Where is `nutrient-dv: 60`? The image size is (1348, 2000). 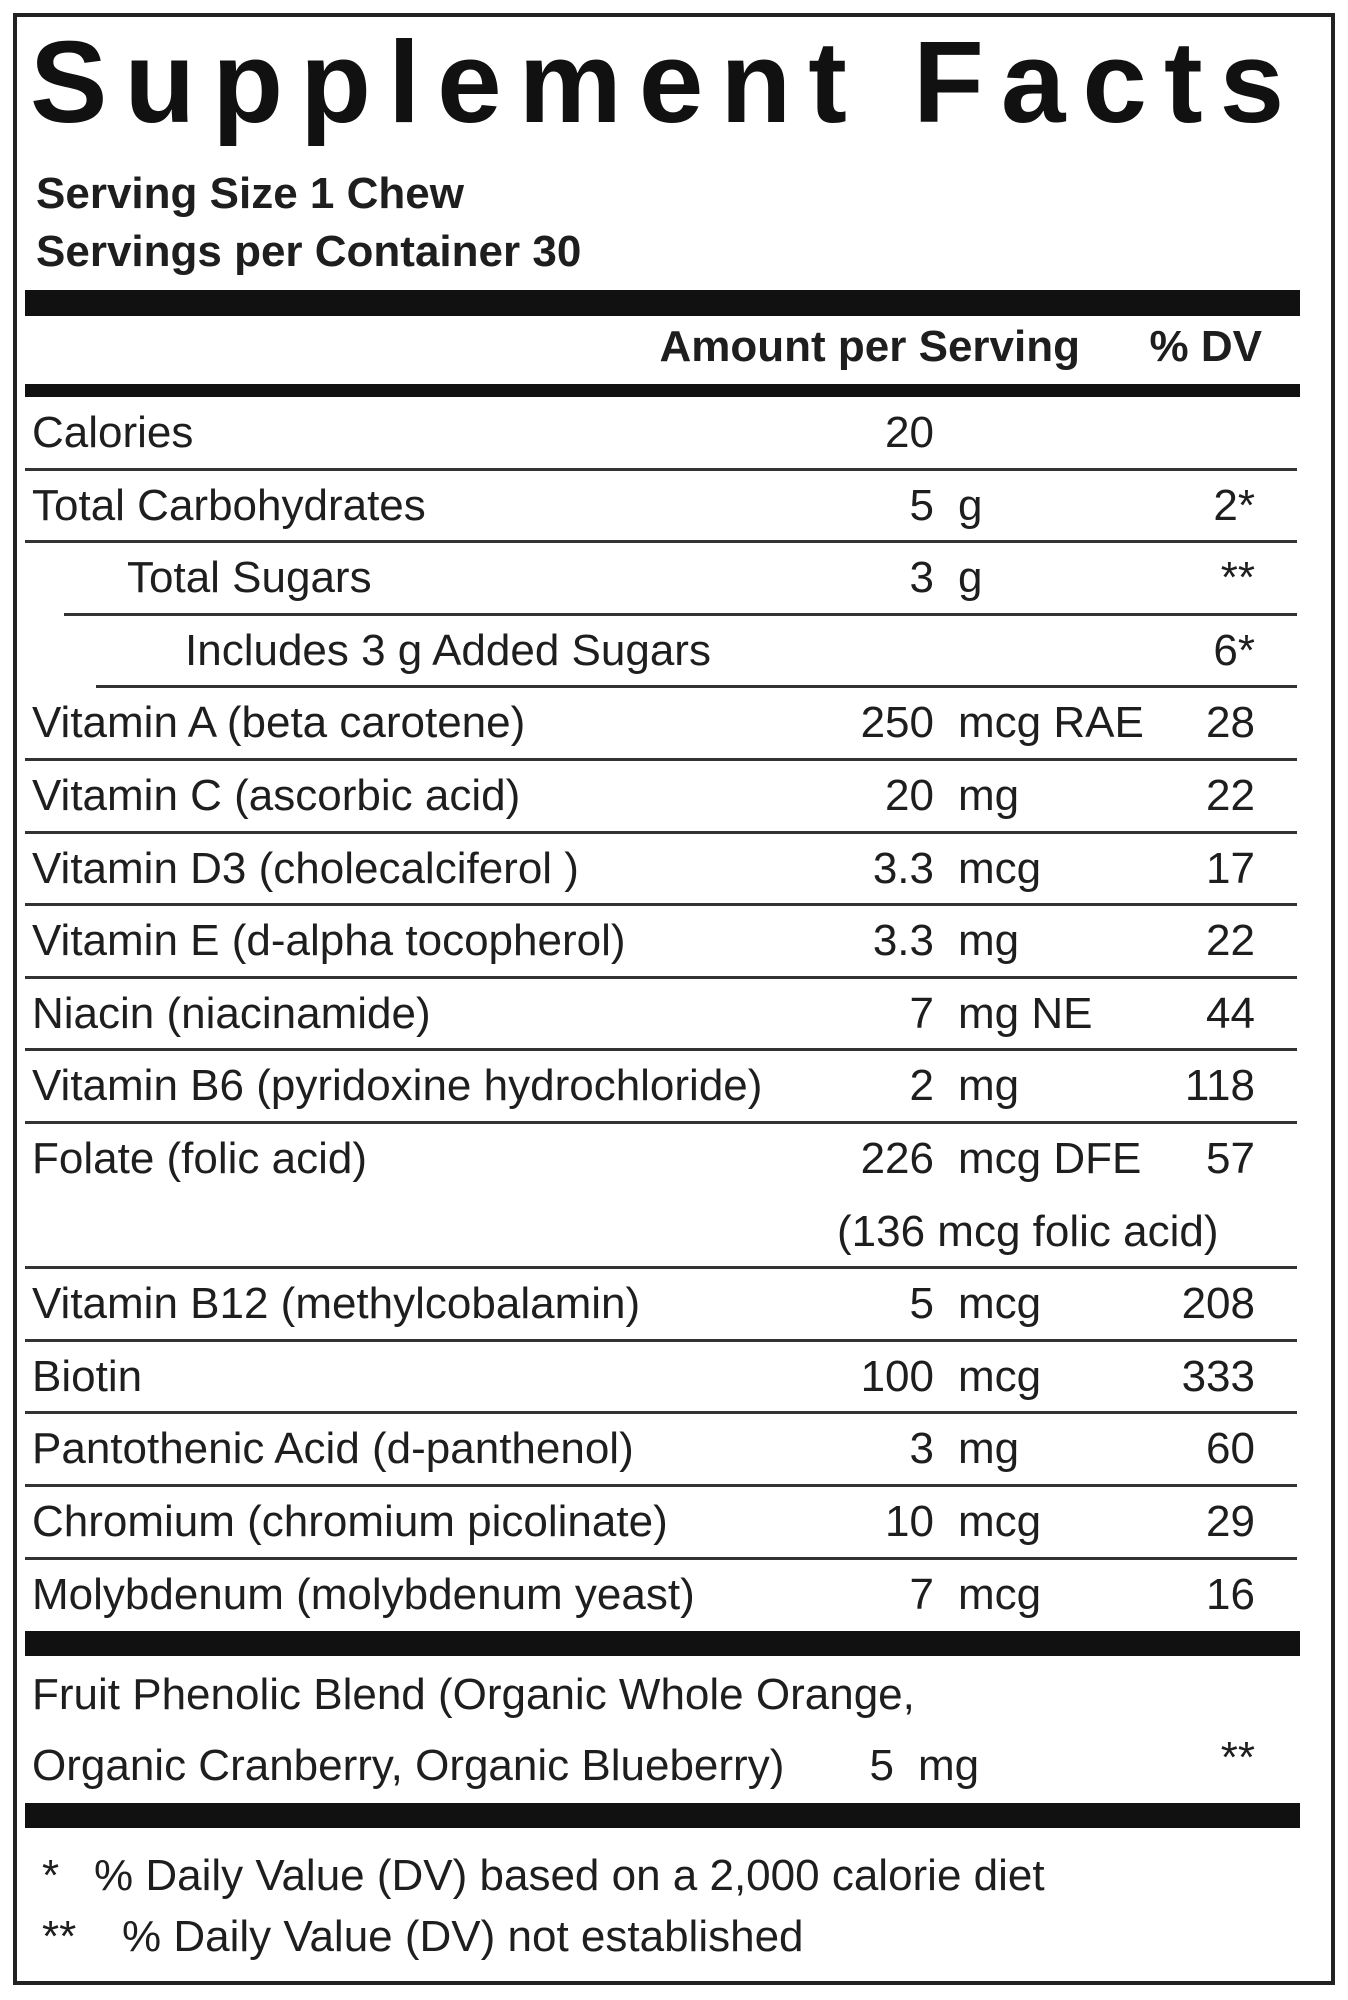 nutrient-dv: 60 is located at coordinates (1230, 1449).